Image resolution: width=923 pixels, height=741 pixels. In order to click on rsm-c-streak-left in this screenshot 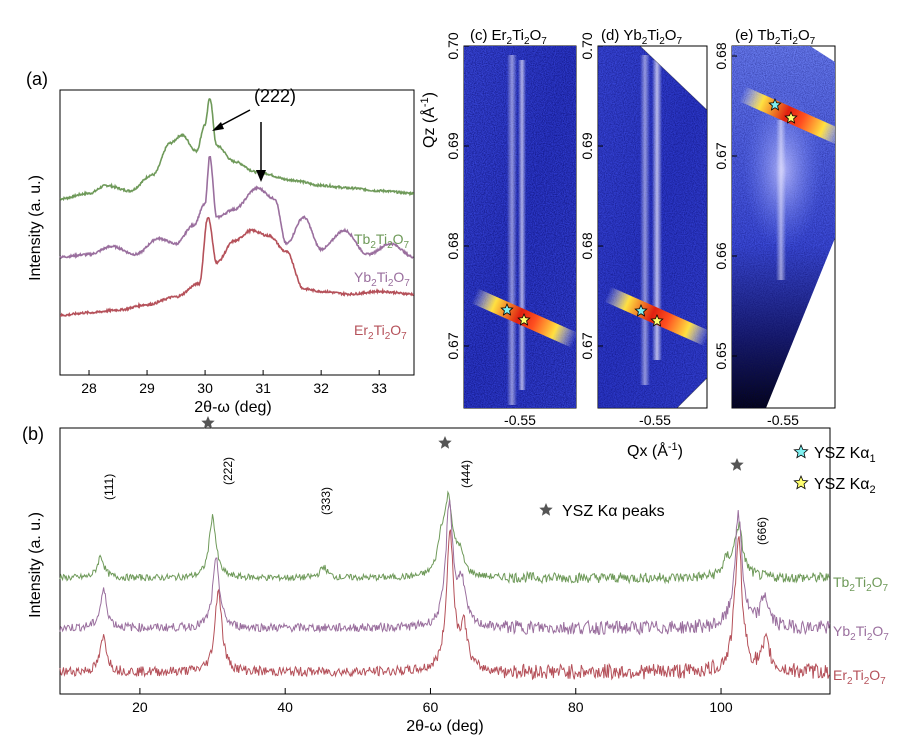, I will do `click(512, 230)`.